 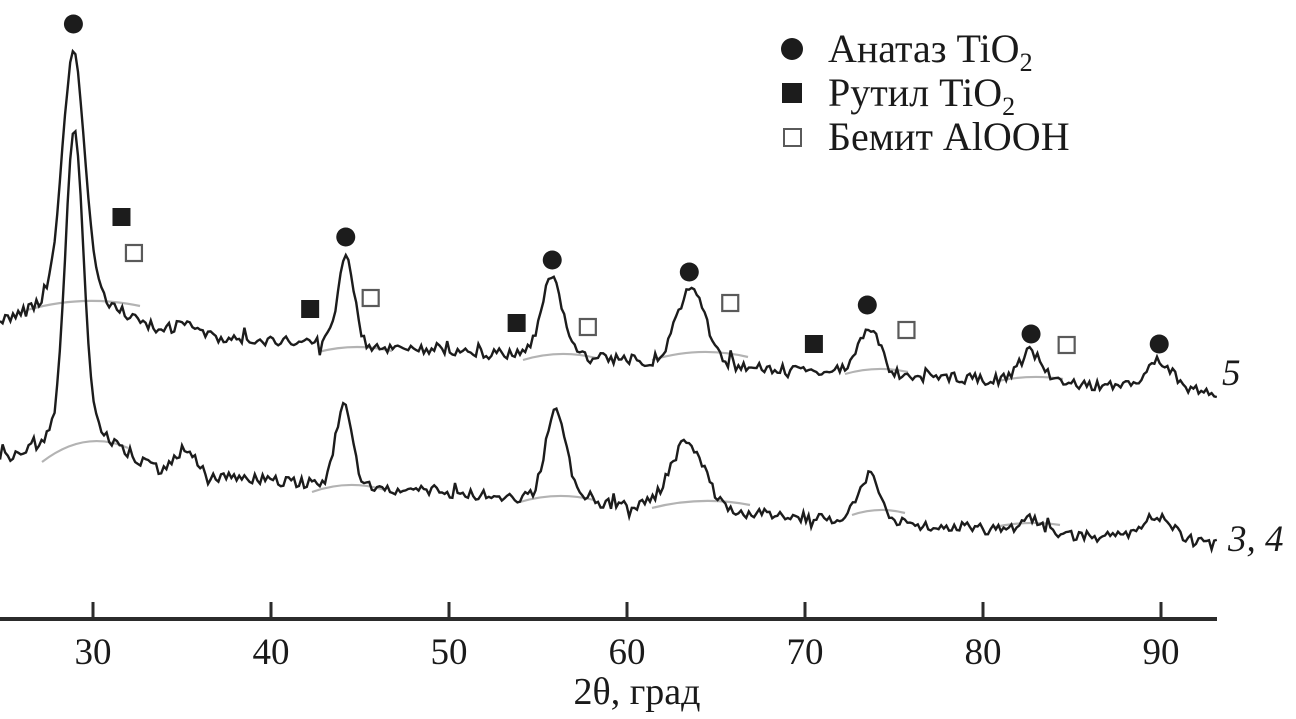 What do you see at coordinates (449, 652) in the screenshot?
I see `x-axis-tick-label: 50` at bounding box center [449, 652].